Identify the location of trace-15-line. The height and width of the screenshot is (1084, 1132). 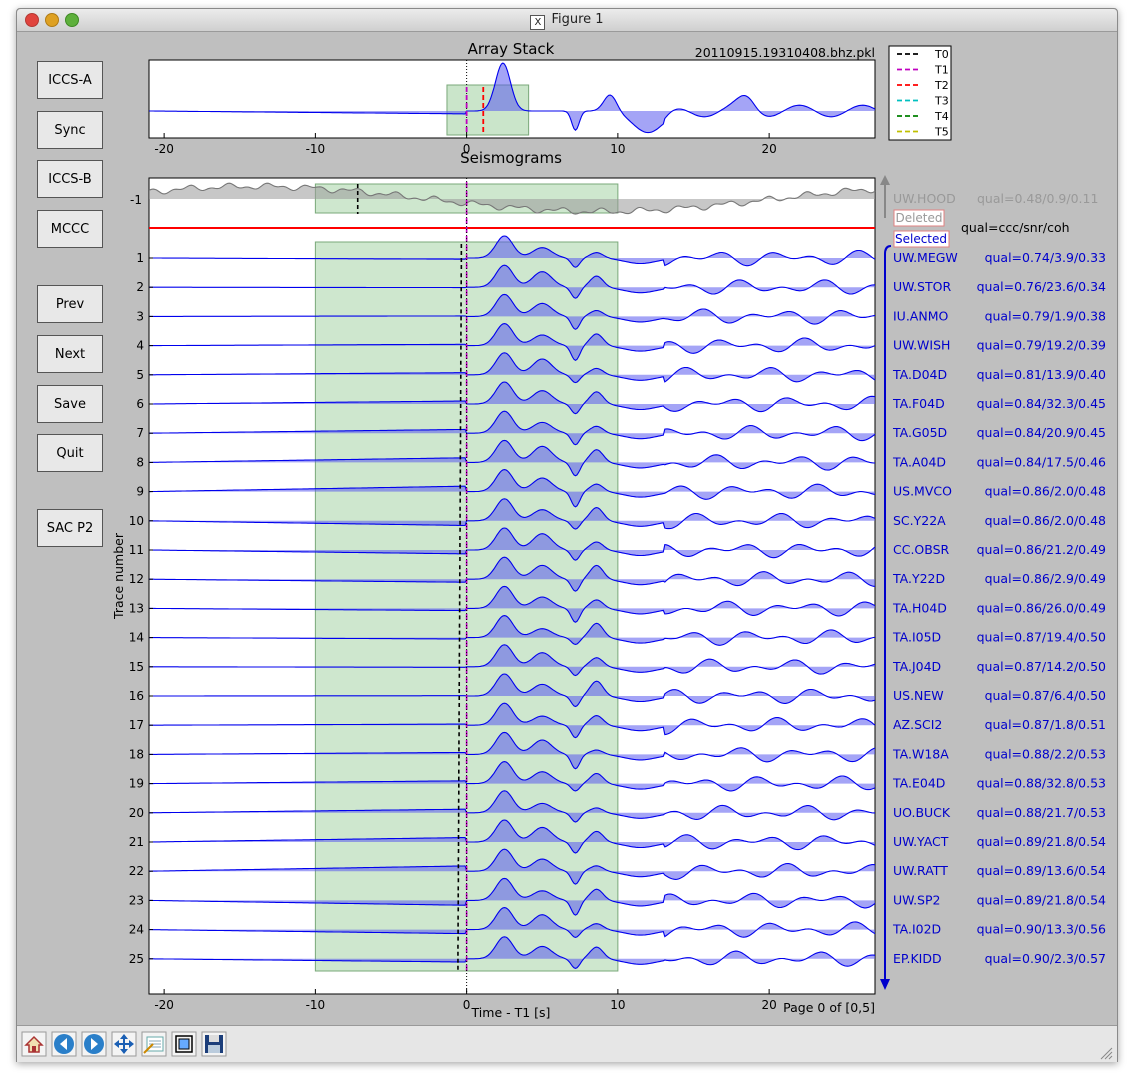
(512, 660).